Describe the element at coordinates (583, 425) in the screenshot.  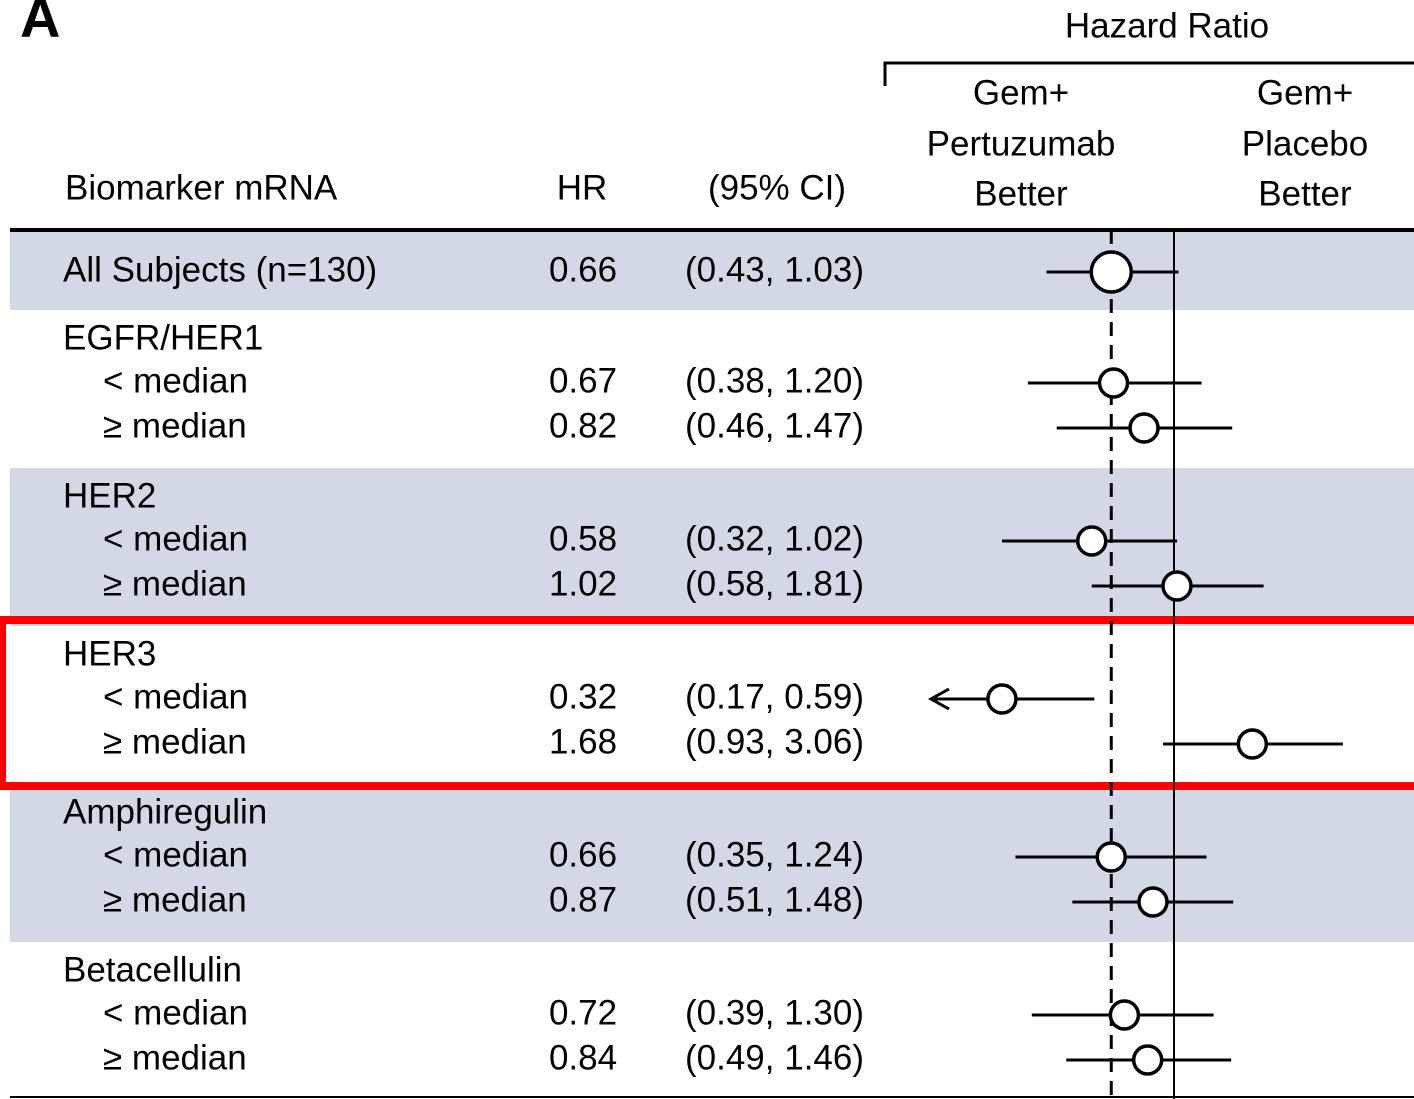
I see `hr-value: 0.82` at that location.